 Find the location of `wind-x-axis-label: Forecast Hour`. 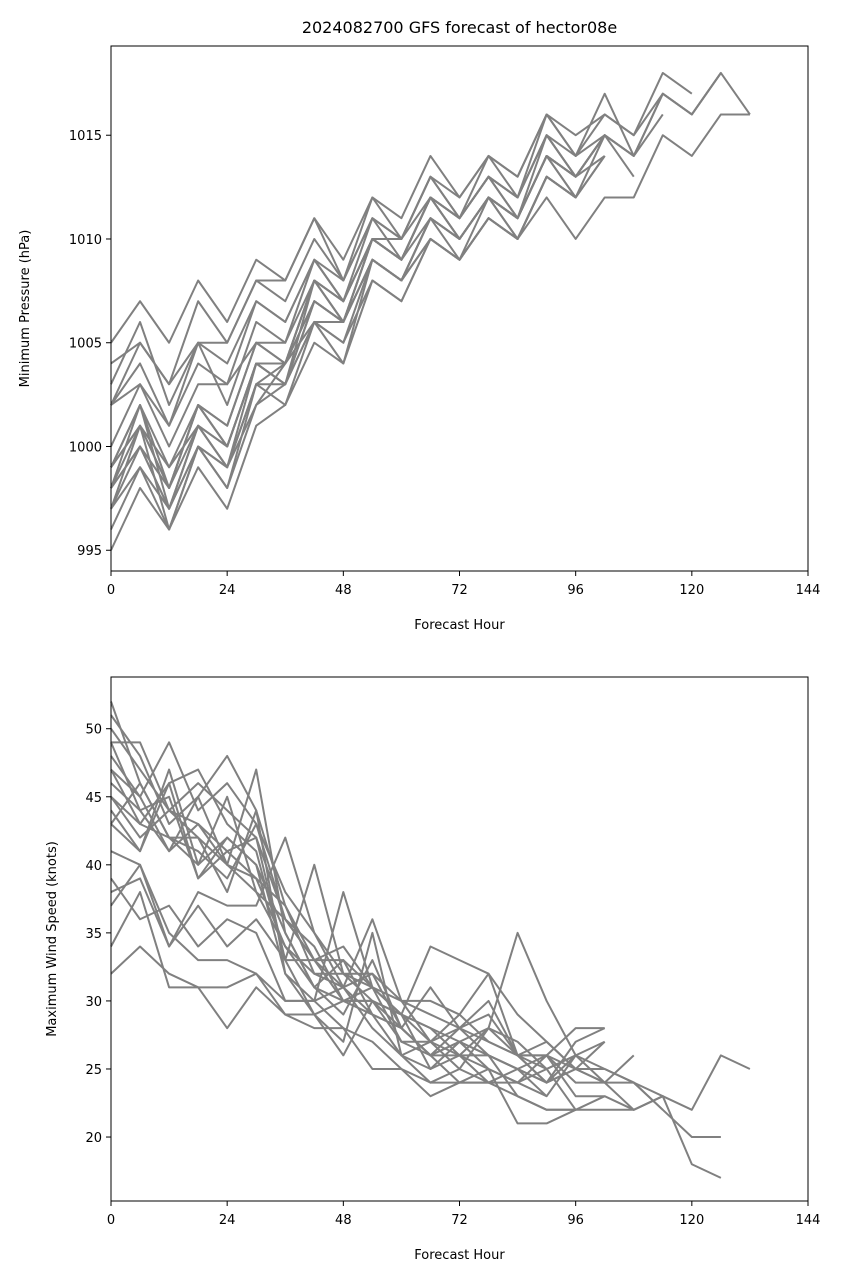

wind-x-axis-label: Forecast Hour is located at coordinates (459, 1255).